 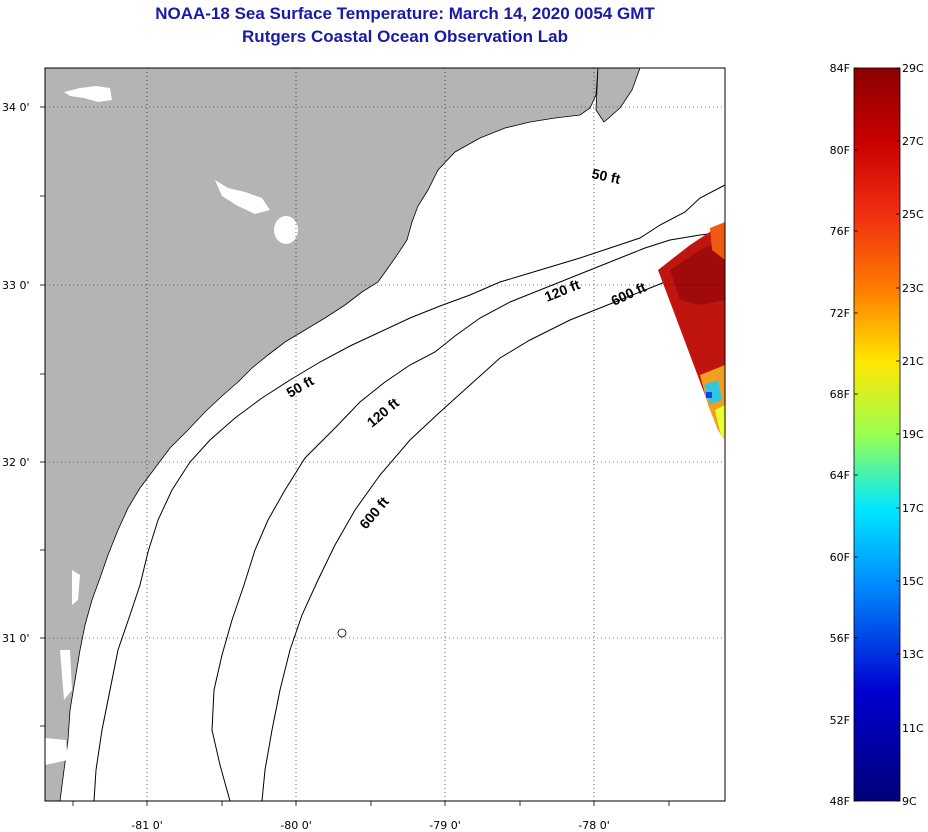 I want to click on lon-label: -79 0', so click(x=445, y=825).